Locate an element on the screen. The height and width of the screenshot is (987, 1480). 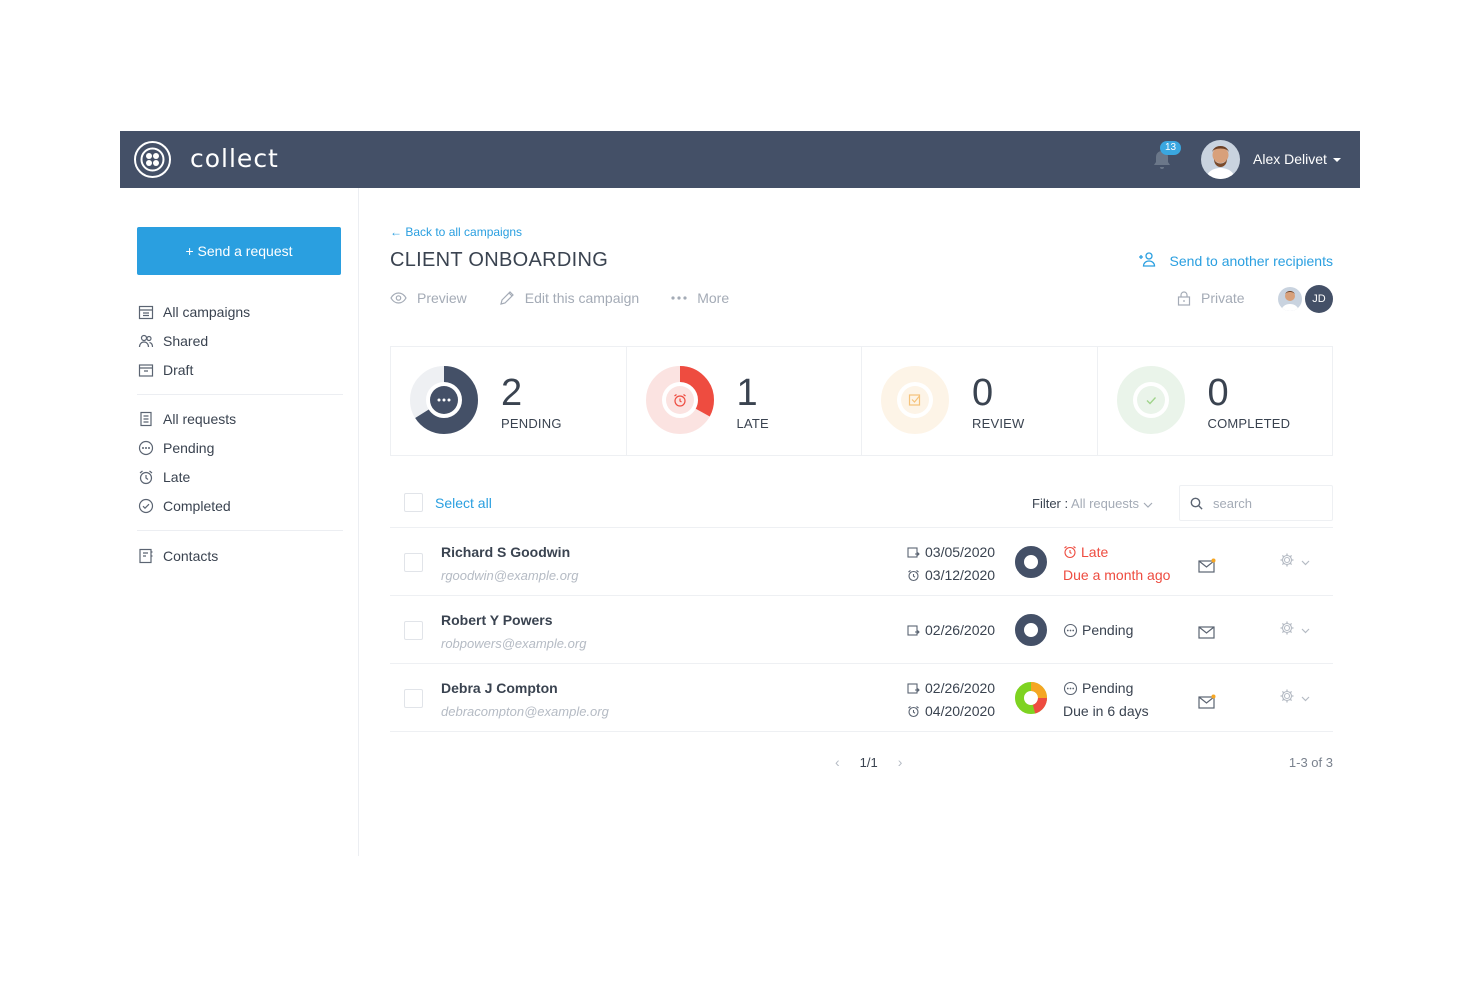
filter-dropdown: Filter : All requests is located at coordinates (1092, 503).